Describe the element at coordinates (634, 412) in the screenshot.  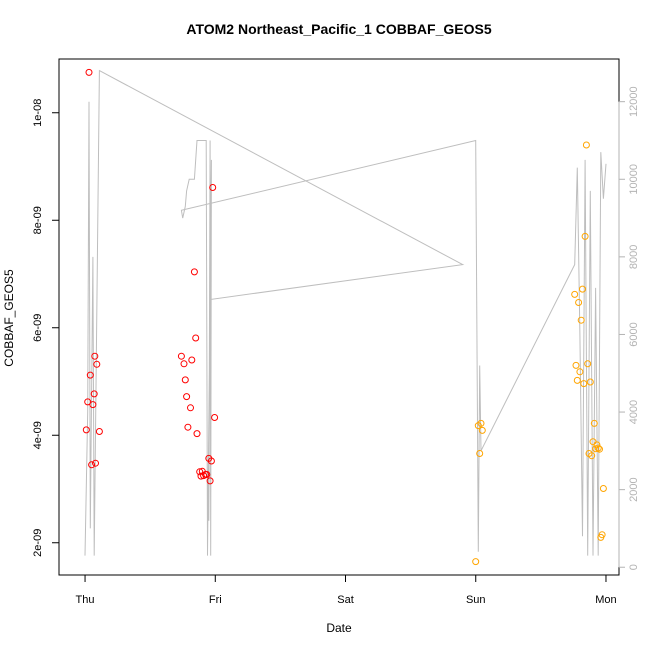
I see `y2-tick-label-2: 4000` at that location.